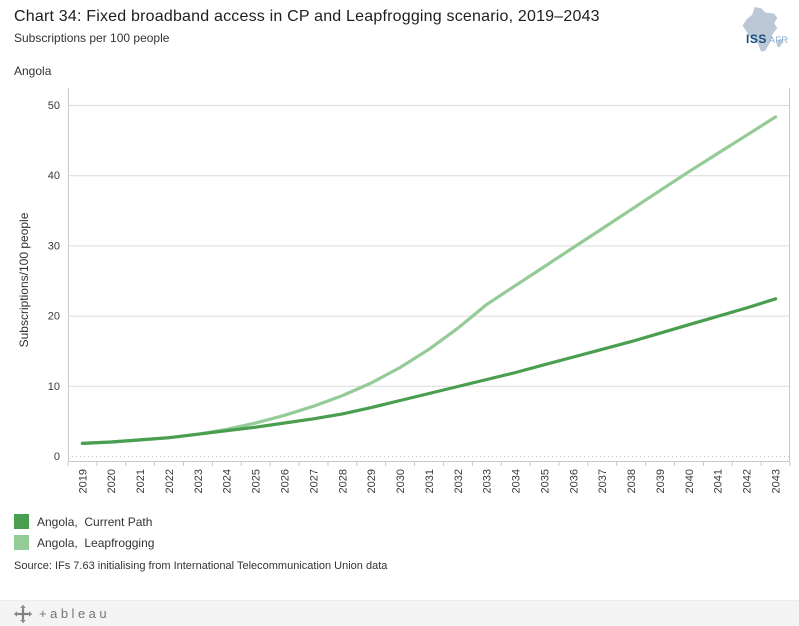 The width and height of the screenshot is (799, 626). Describe the element at coordinates (23, 613) in the screenshot. I see `tableau-mark-icon` at that location.